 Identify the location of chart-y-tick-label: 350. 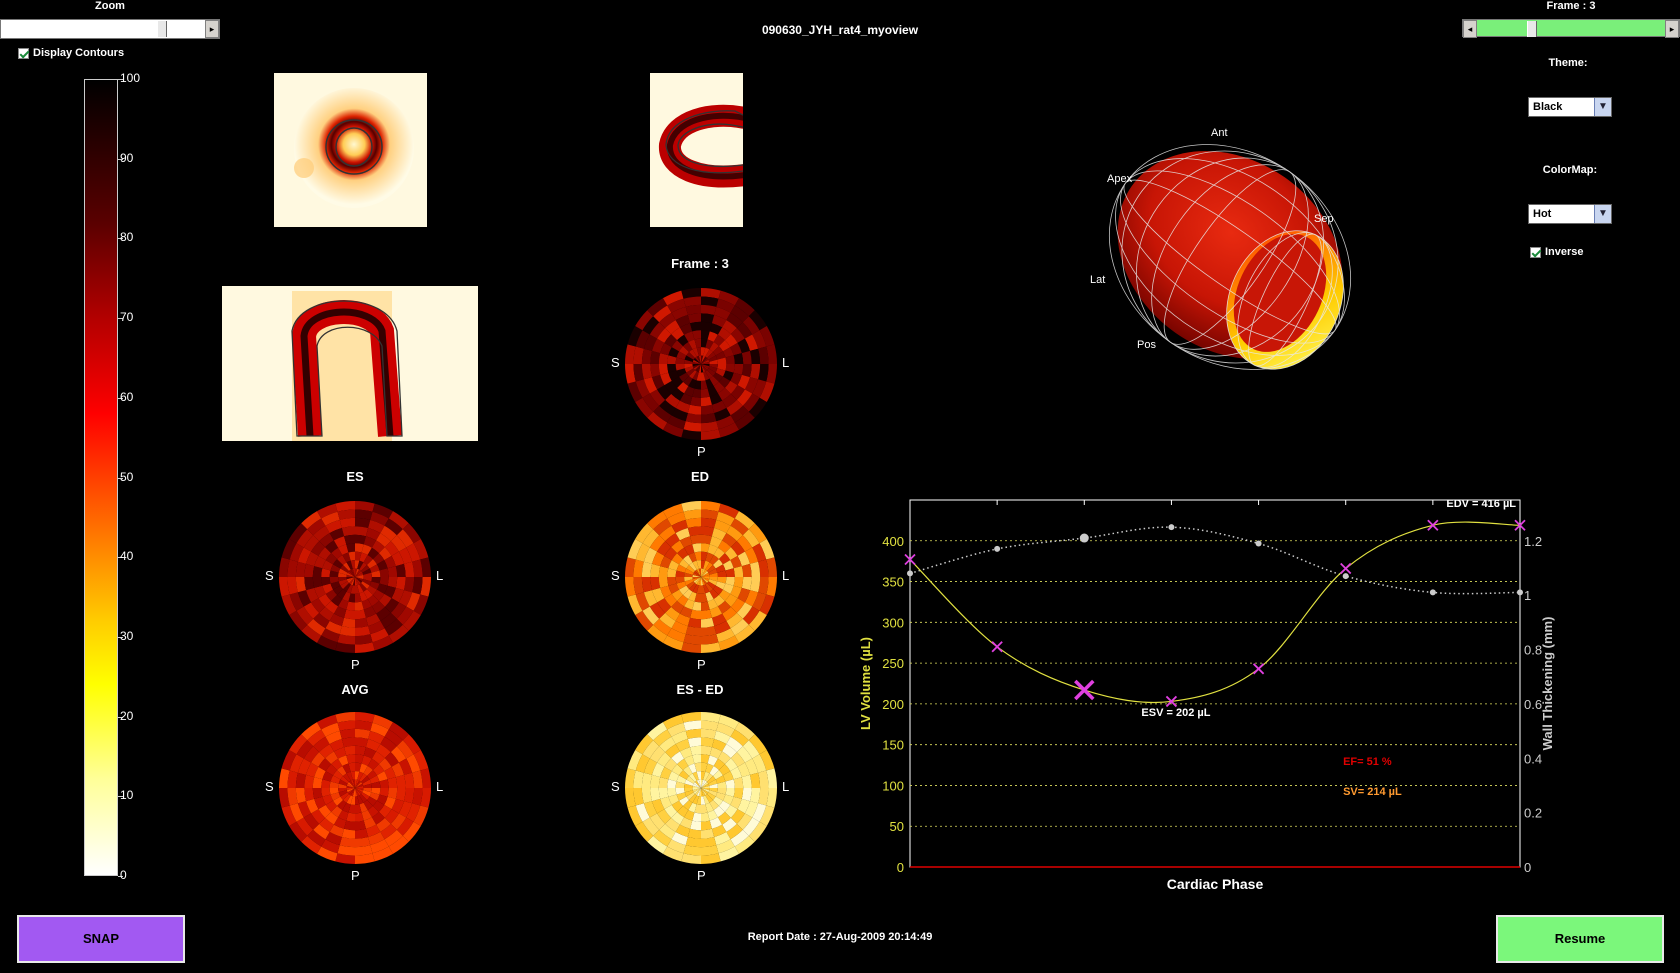
(893, 582).